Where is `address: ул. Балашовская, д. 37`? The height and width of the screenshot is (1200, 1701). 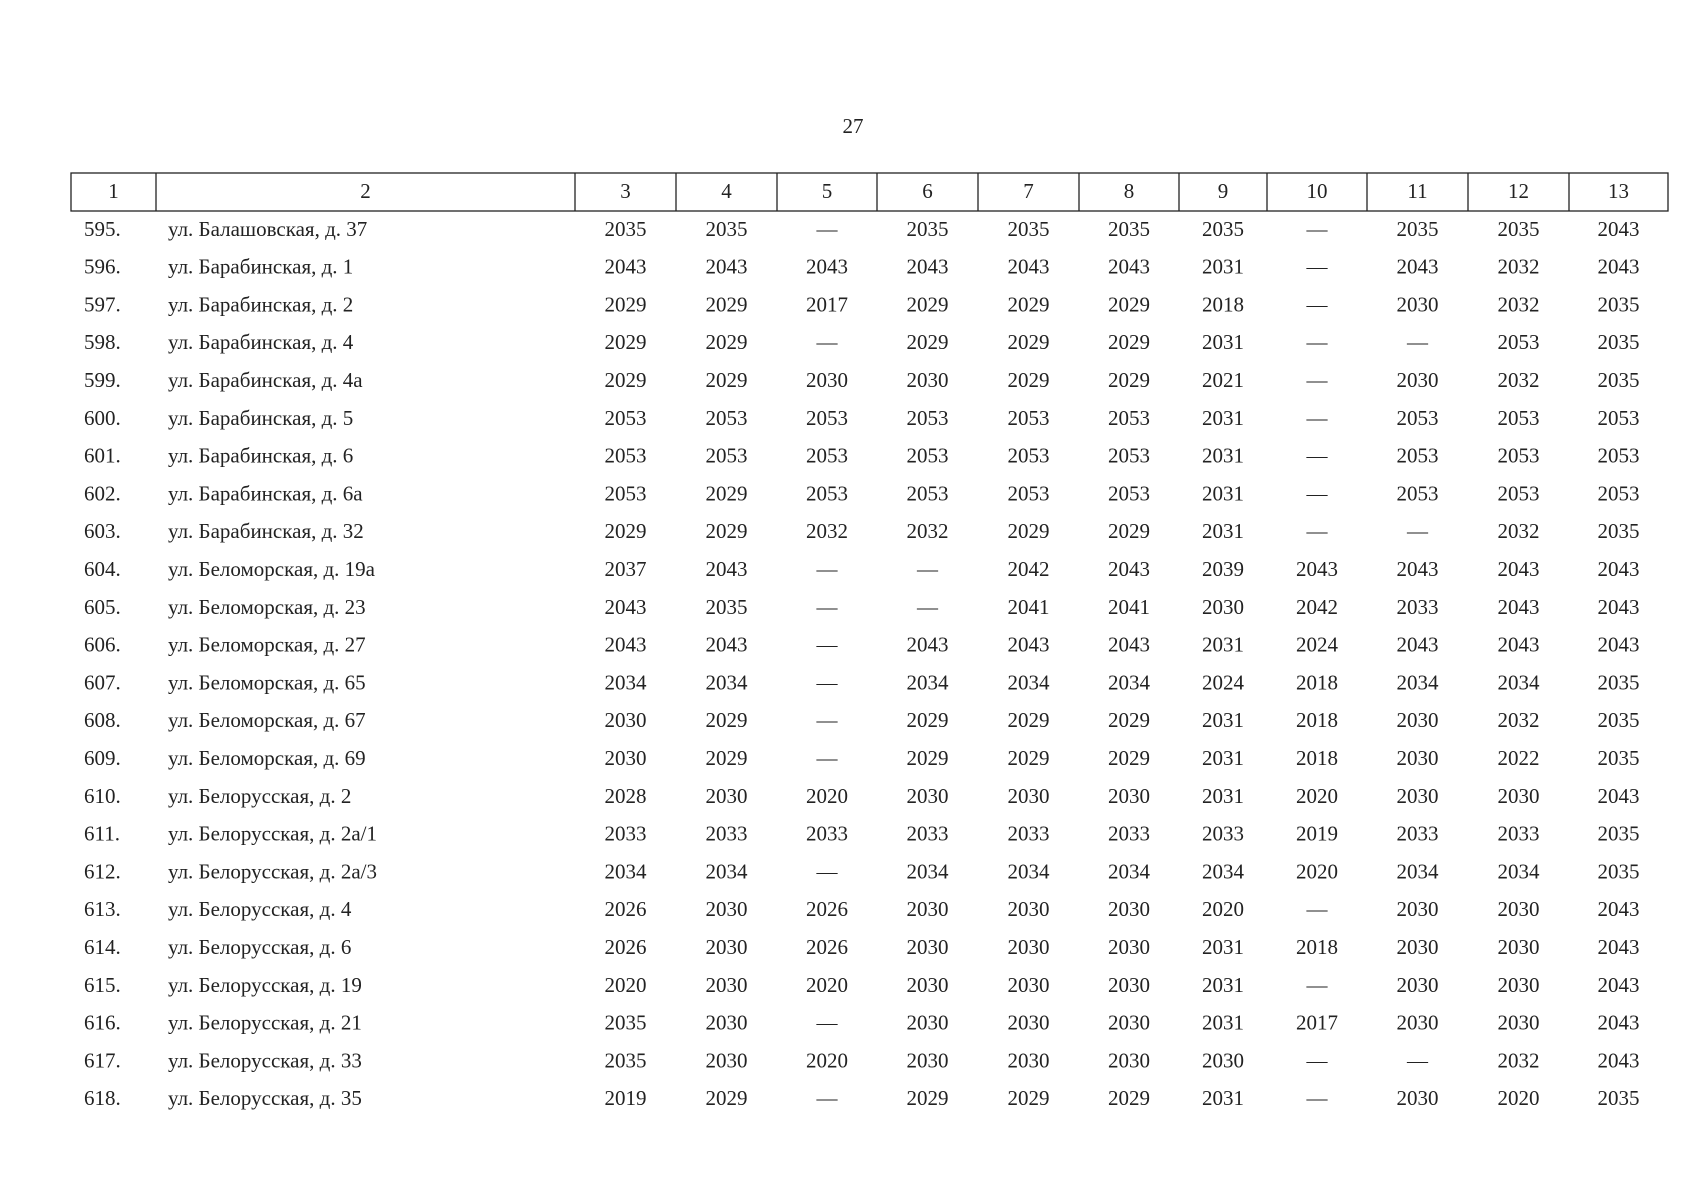 address: ул. Балашовская, д. 37 is located at coordinates (267, 229).